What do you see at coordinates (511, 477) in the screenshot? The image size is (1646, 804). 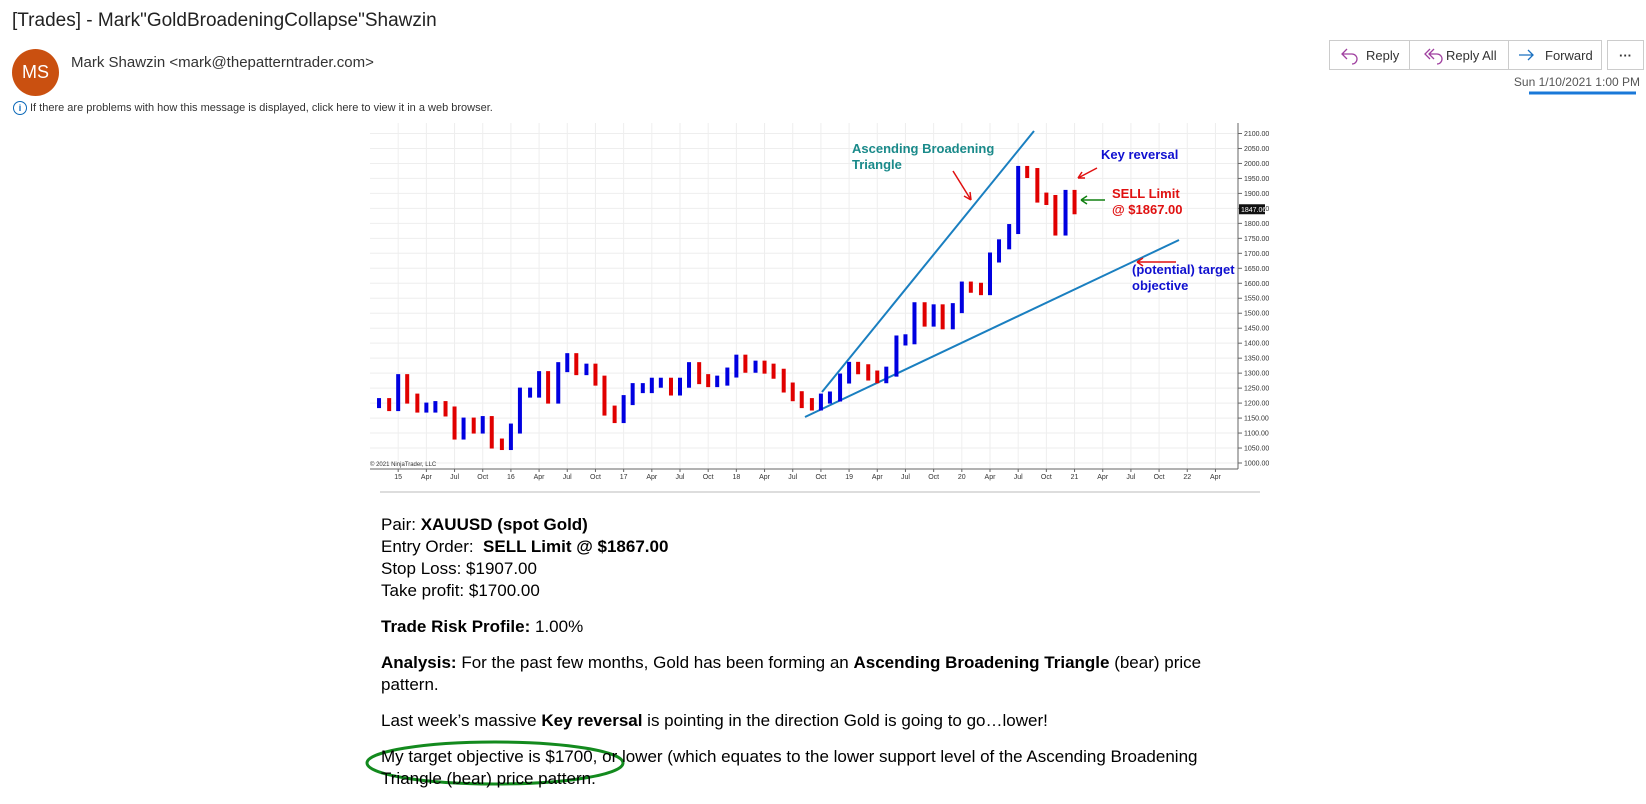 I see `x-tick-label: 16` at bounding box center [511, 477].